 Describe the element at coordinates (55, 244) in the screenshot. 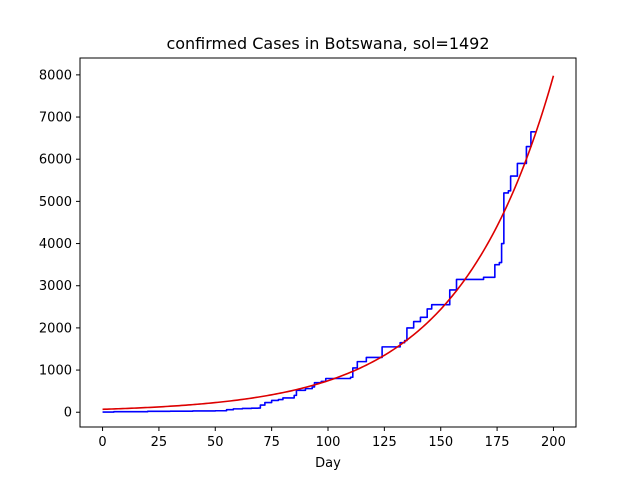

I see `y-tick-label: 4000` at that location.